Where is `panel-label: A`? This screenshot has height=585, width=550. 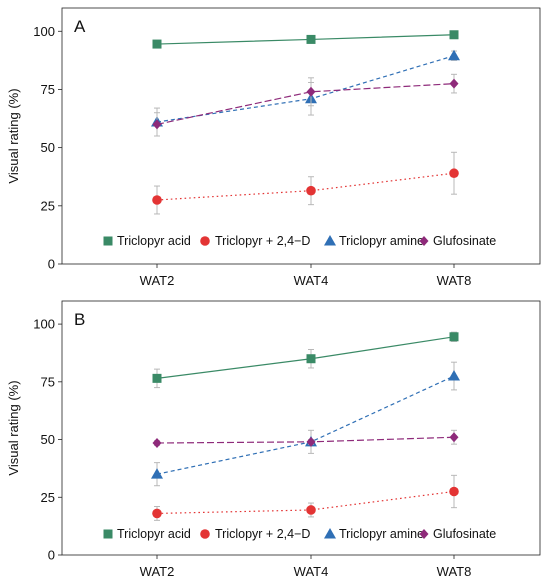
panel-label: A is located at coordinates (80, 26).